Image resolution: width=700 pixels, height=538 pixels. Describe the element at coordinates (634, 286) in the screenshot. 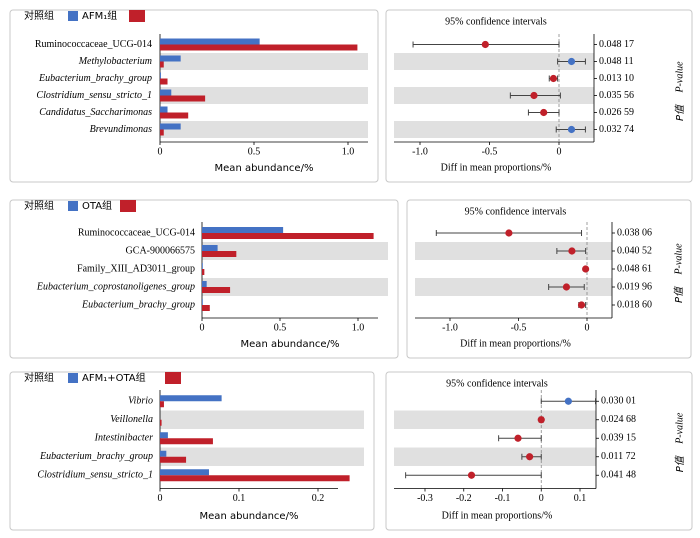

I see `p-value-label: 0.019 96` at that location.